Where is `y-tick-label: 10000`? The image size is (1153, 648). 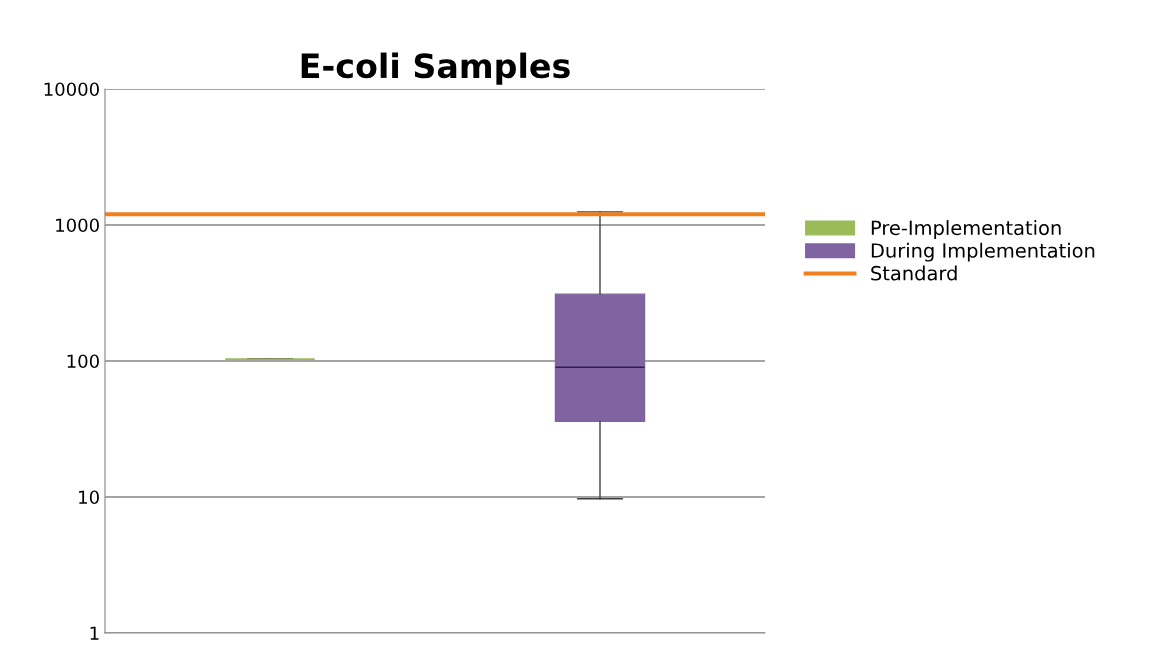 y-tick-label: 10000 is located at coordinates (71, 89).